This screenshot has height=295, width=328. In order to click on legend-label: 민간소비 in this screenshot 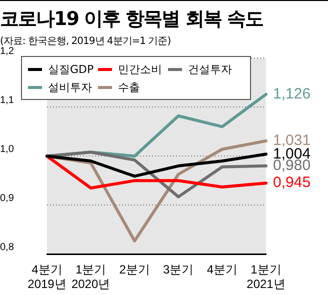, I will do `click(140, 69)`.